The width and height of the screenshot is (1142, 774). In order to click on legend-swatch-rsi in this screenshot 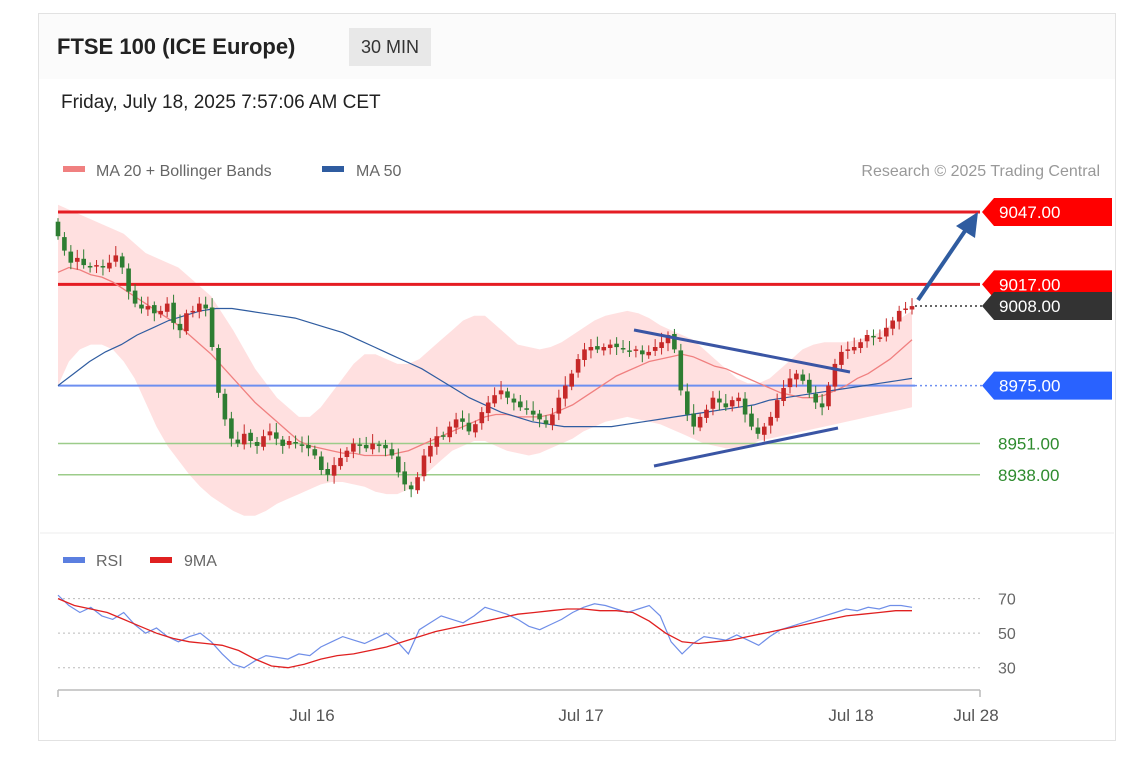, I will do `click(74, 560)`.